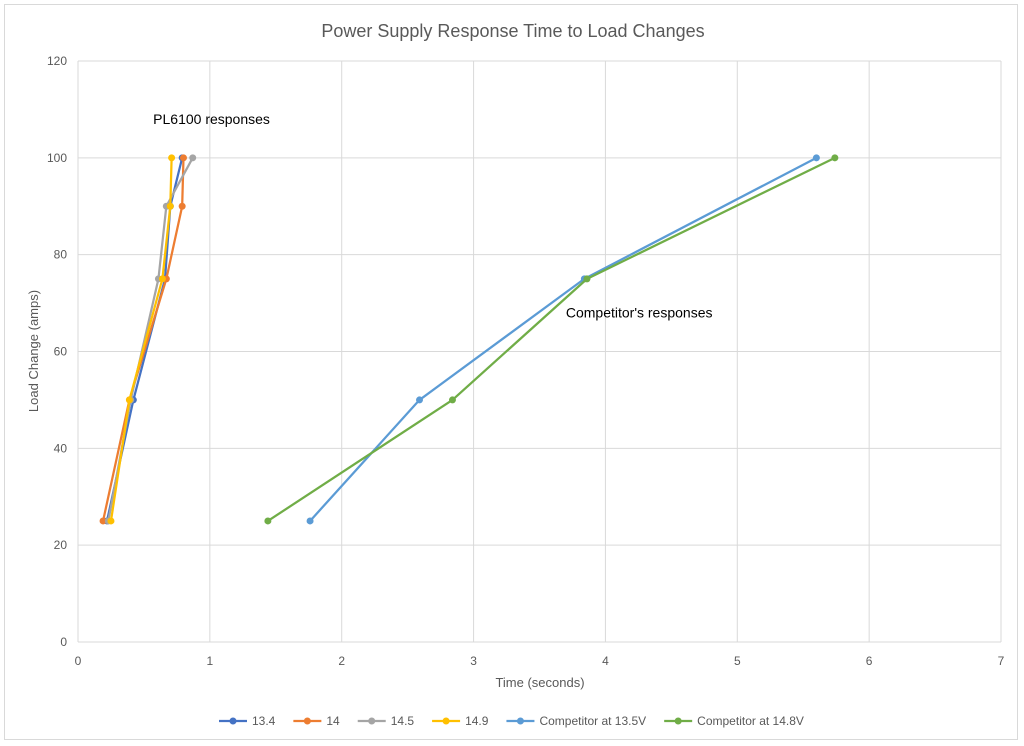 The height and width of the screenshot is (746, 1024). Describe the element at coordinates (33, 351) in the screenshot. I see `y-axis-title: Load Change (amps)` at that location.